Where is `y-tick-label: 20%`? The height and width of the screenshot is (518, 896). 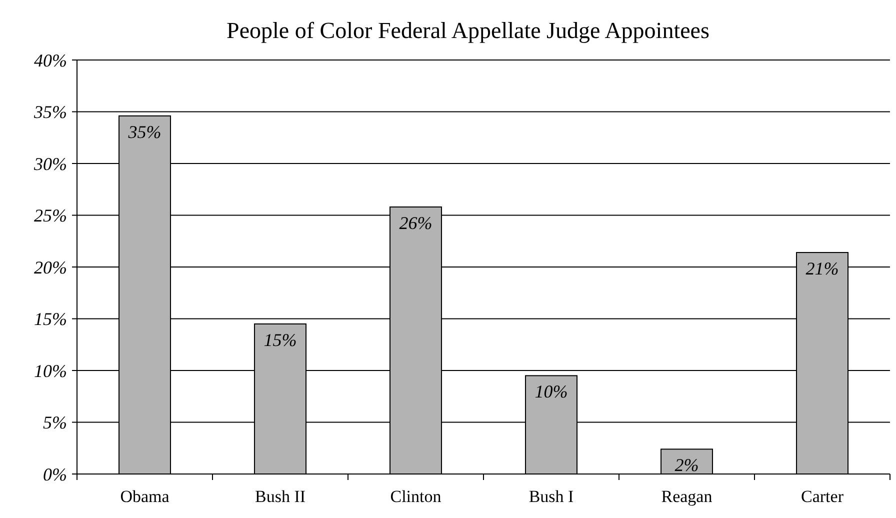 y-tick-label: 20% is located at coordinates (50, 267).